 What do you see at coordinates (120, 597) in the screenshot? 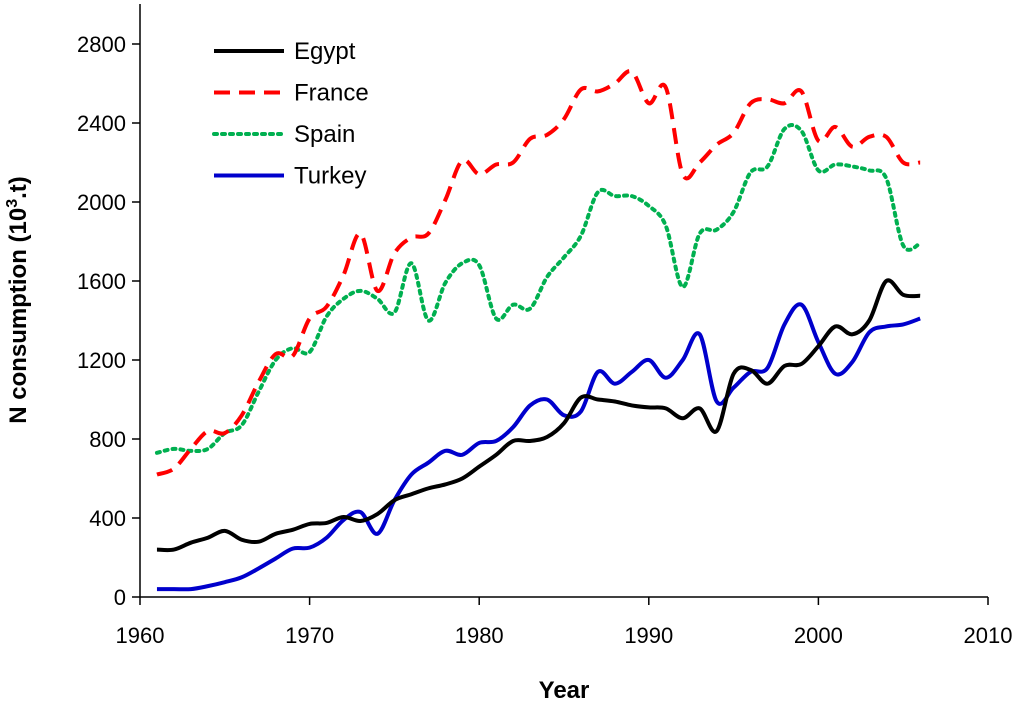
I see `y-tick-label-0: 0` at bounding box center [120, 597].